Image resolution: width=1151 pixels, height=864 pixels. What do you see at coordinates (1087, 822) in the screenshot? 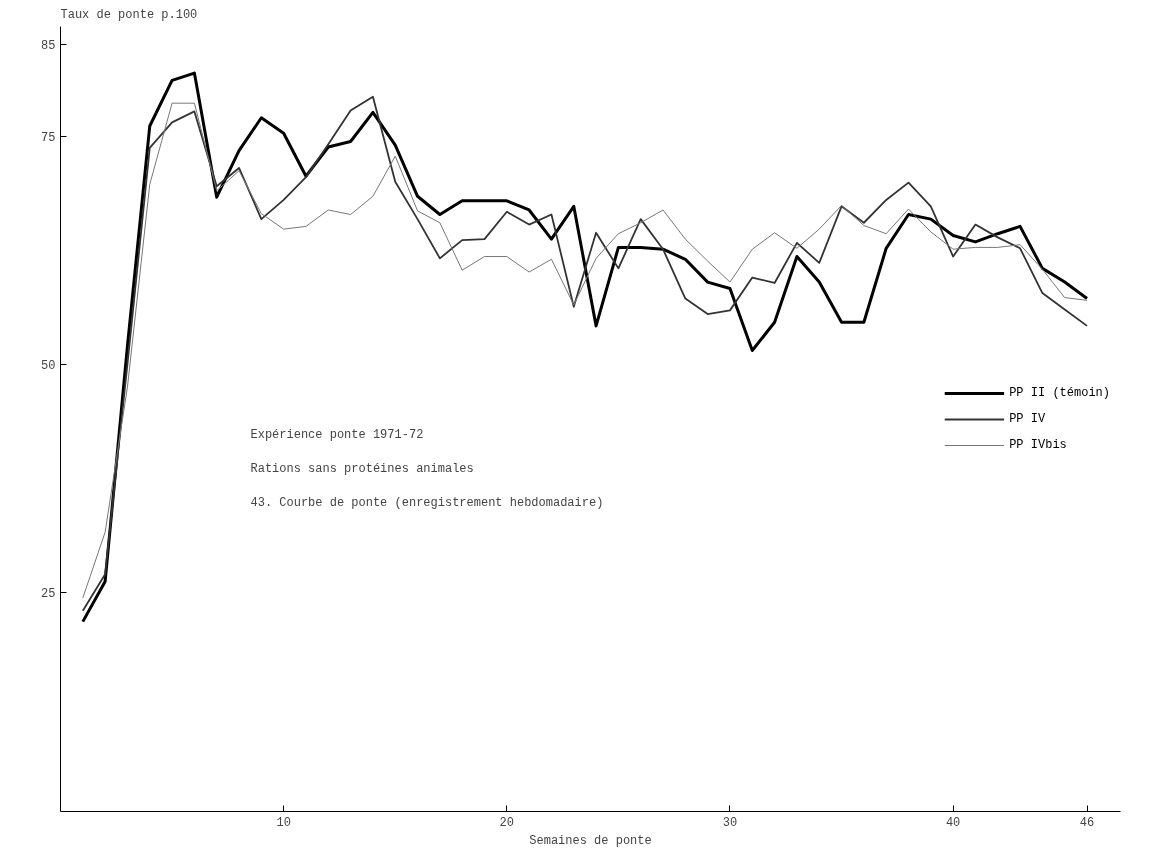
I see `x-tick-label: 46` at bounding box center [1087, 822].